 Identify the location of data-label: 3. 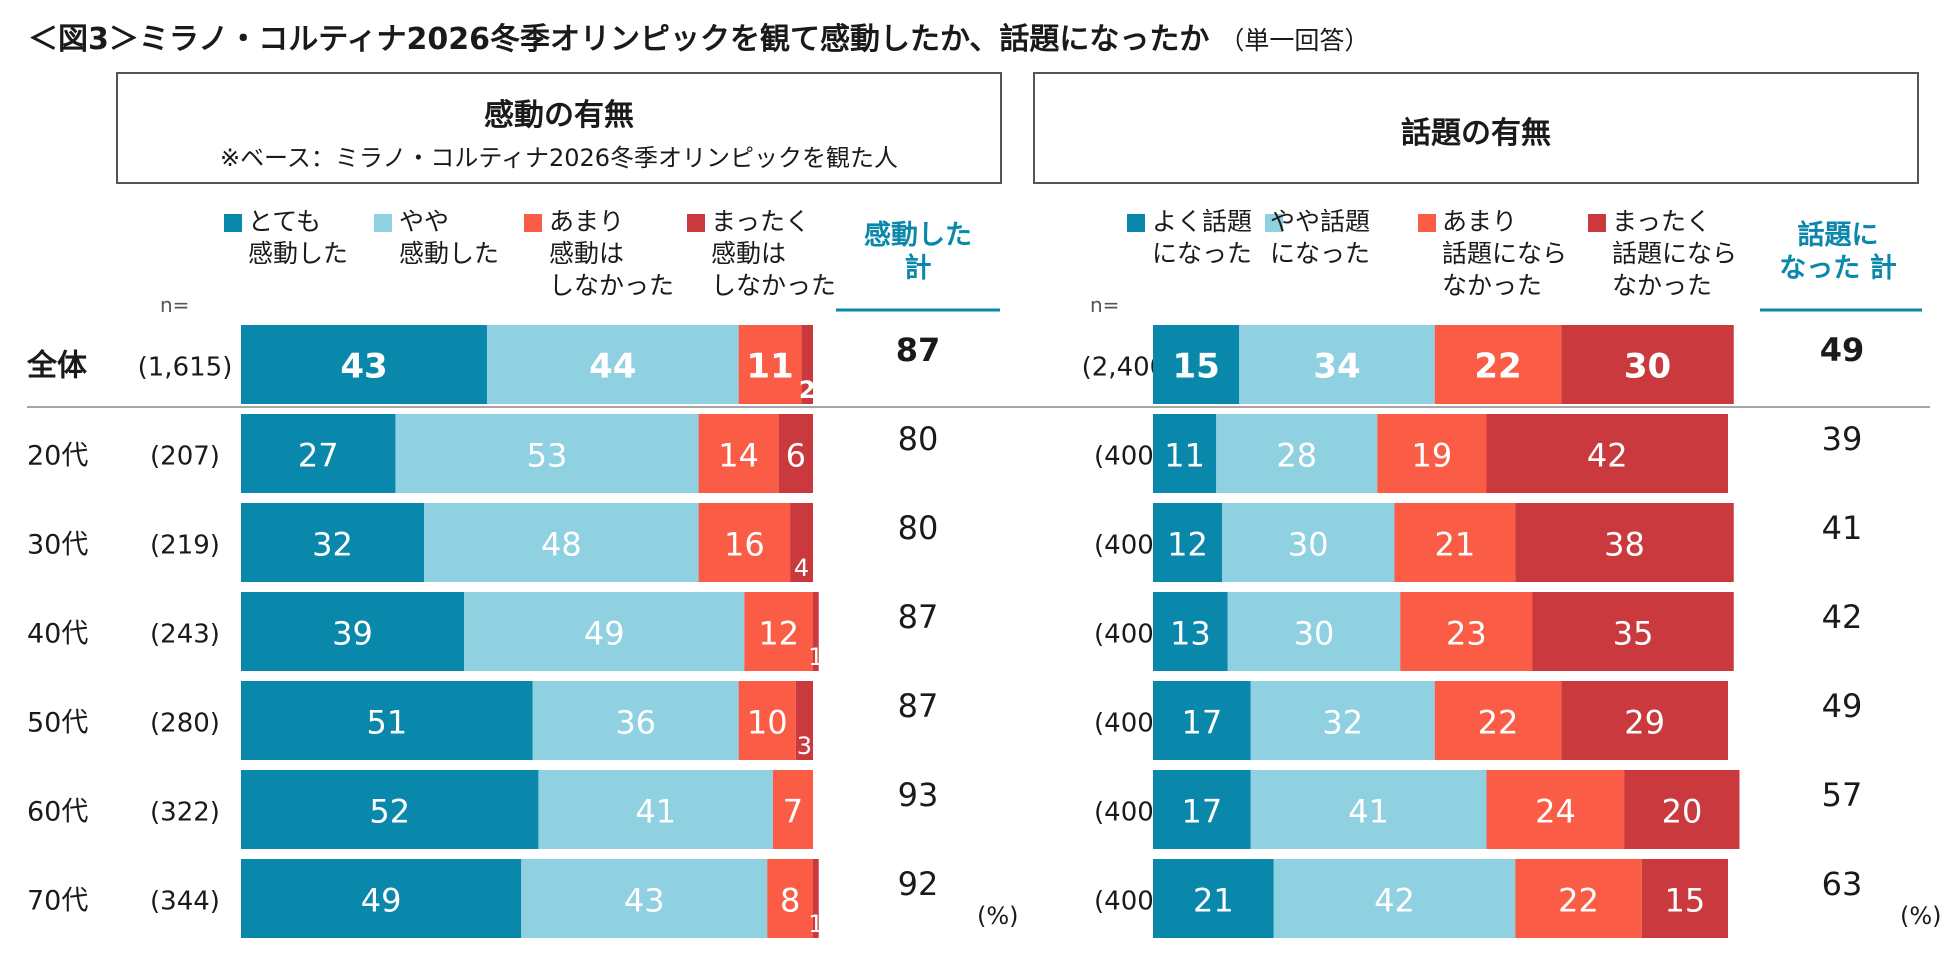
(804, 746).